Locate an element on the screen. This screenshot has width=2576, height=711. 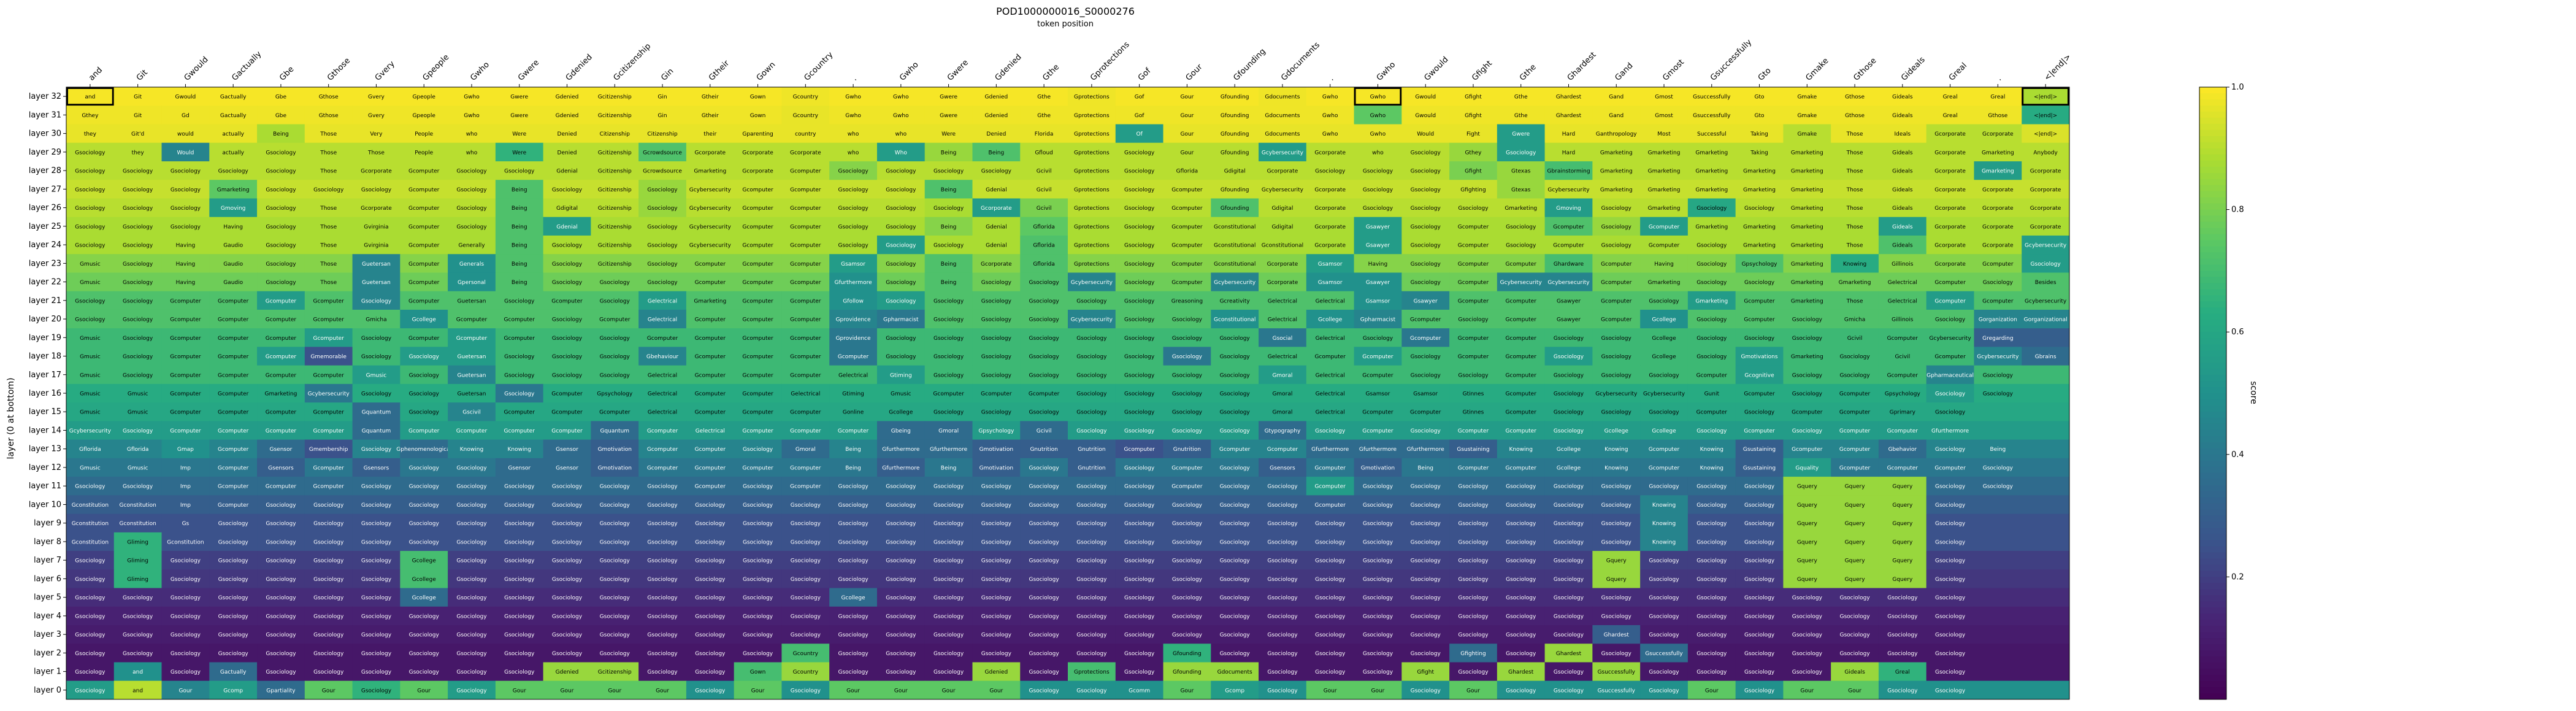
y-tick-label: layer 10 is located at coordinates (45, 504).